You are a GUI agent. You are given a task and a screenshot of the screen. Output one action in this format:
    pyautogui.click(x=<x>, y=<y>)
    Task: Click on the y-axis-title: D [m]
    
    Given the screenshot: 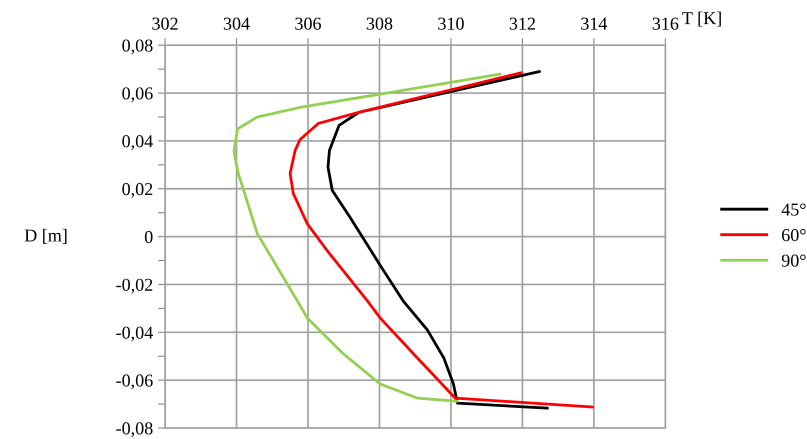 What is the action you would take?
    pyautogui.click(x=45, y=236)
    